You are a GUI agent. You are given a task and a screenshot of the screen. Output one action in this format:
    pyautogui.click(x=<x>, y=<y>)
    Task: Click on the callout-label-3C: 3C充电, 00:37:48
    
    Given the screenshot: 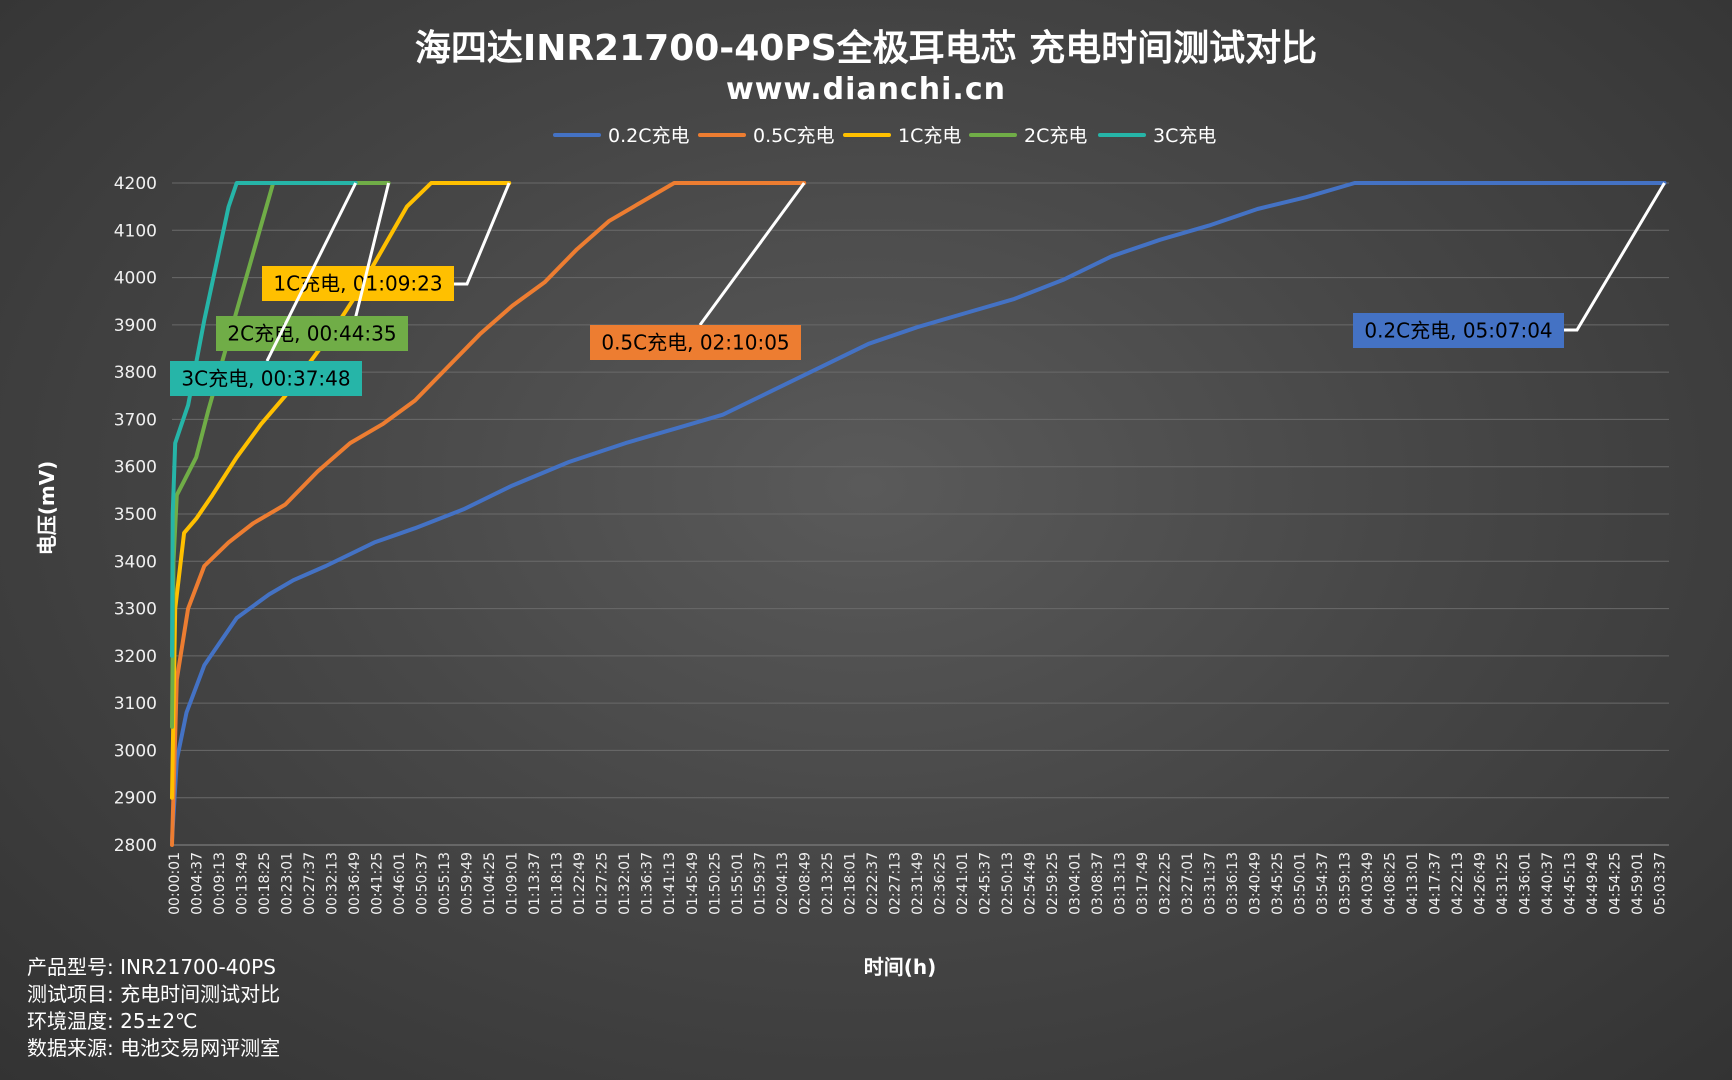 What is the action you would take?
    pyautogui.click(x=265, y=379)
    